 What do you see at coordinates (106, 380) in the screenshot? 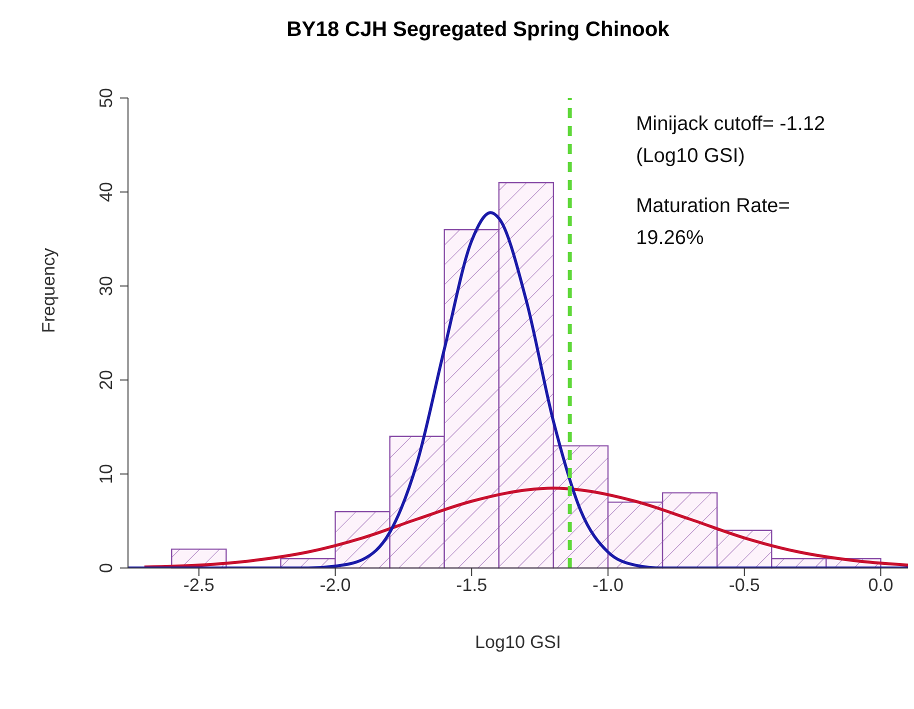
I see `y-tick-label: 20` at bounding box center [106, 380].